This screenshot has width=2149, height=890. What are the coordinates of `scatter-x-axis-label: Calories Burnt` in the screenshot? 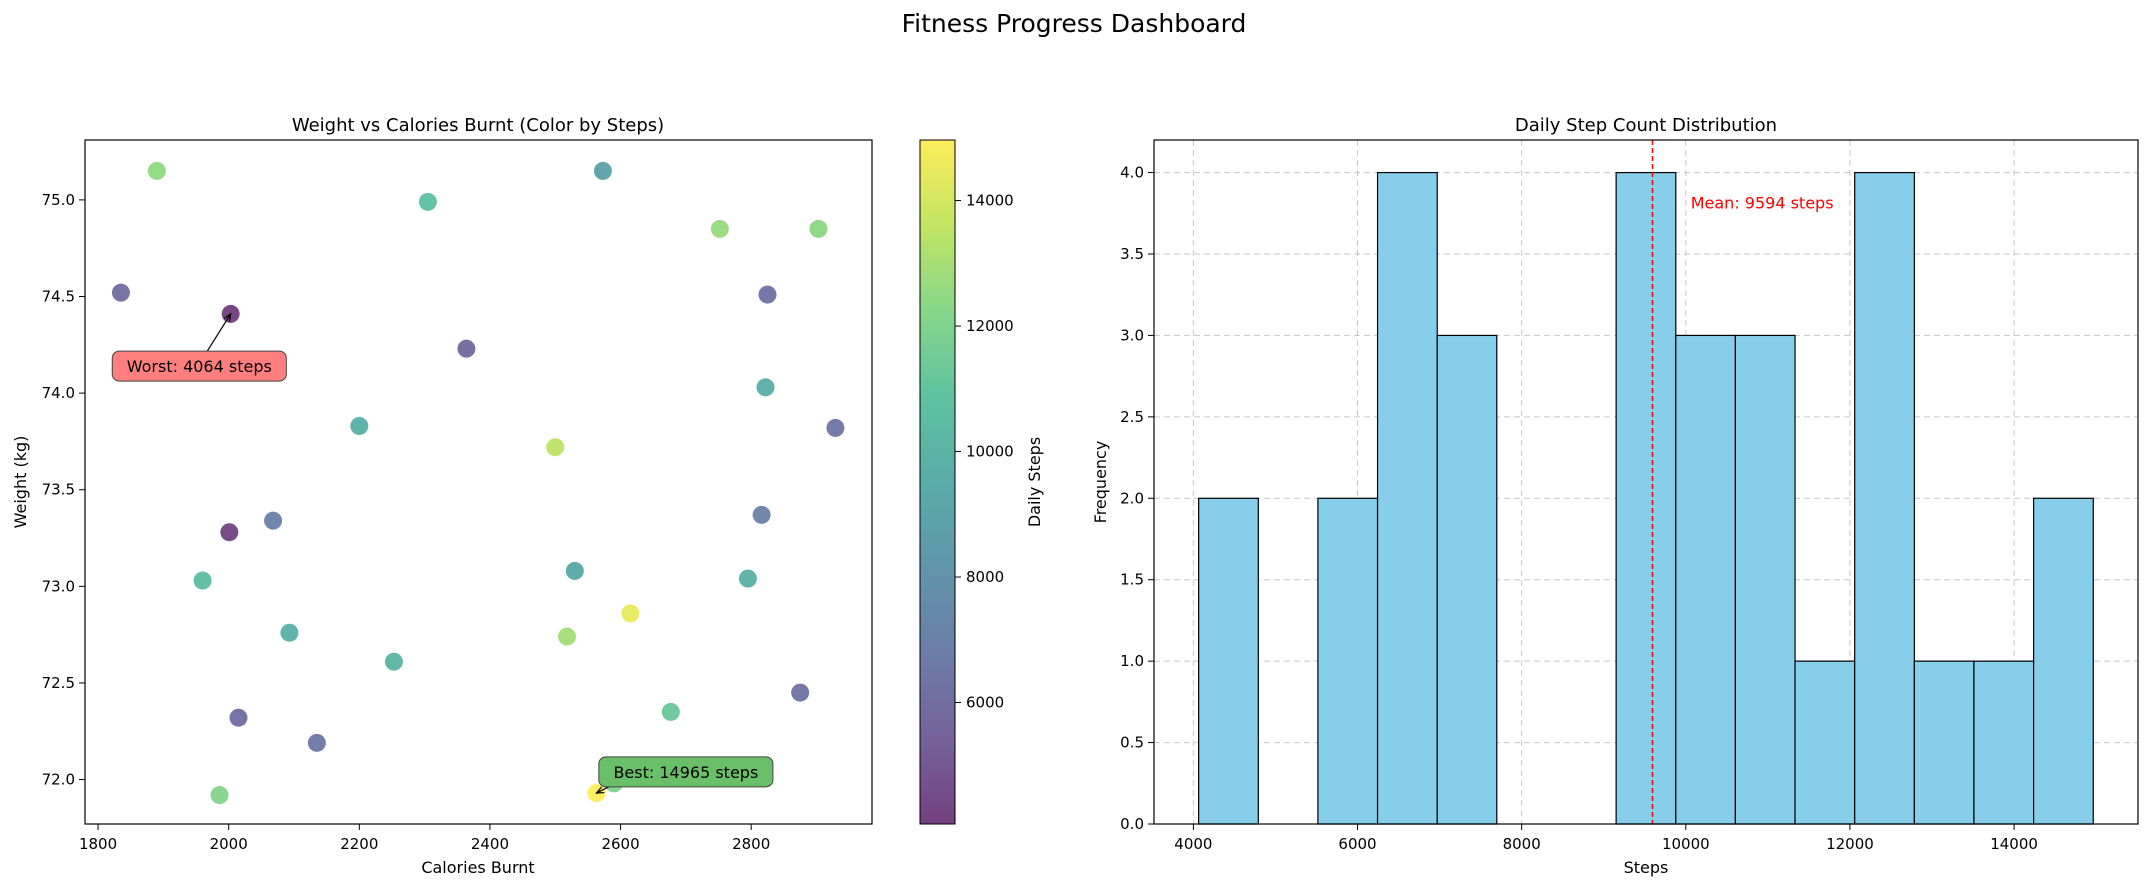 It's located at (477, 867).